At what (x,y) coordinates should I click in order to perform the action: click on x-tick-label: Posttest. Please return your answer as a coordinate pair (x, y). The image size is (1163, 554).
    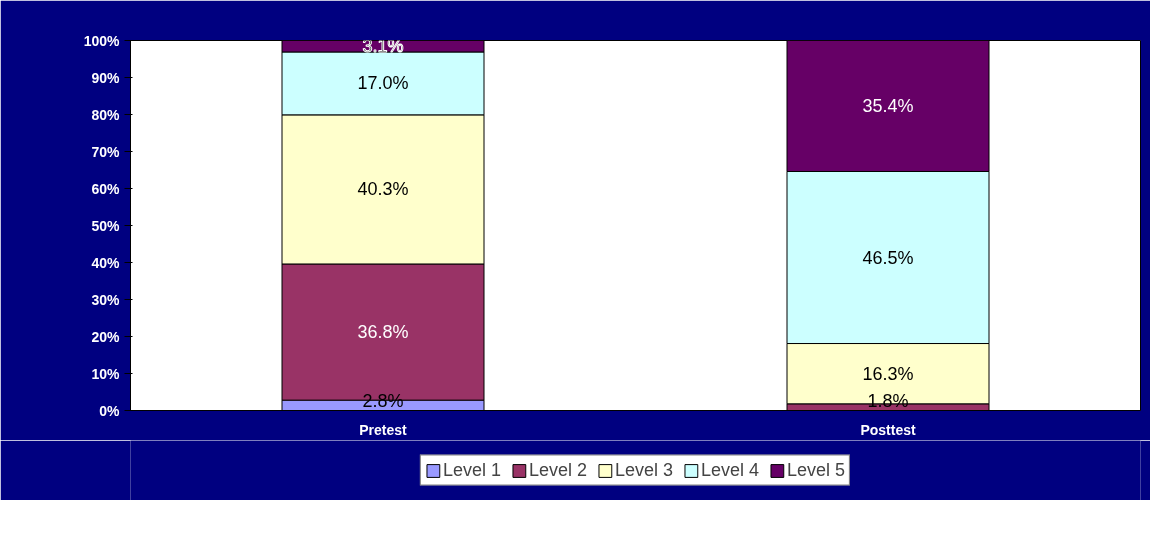
    Looking at the image, I should click on (888, 429).